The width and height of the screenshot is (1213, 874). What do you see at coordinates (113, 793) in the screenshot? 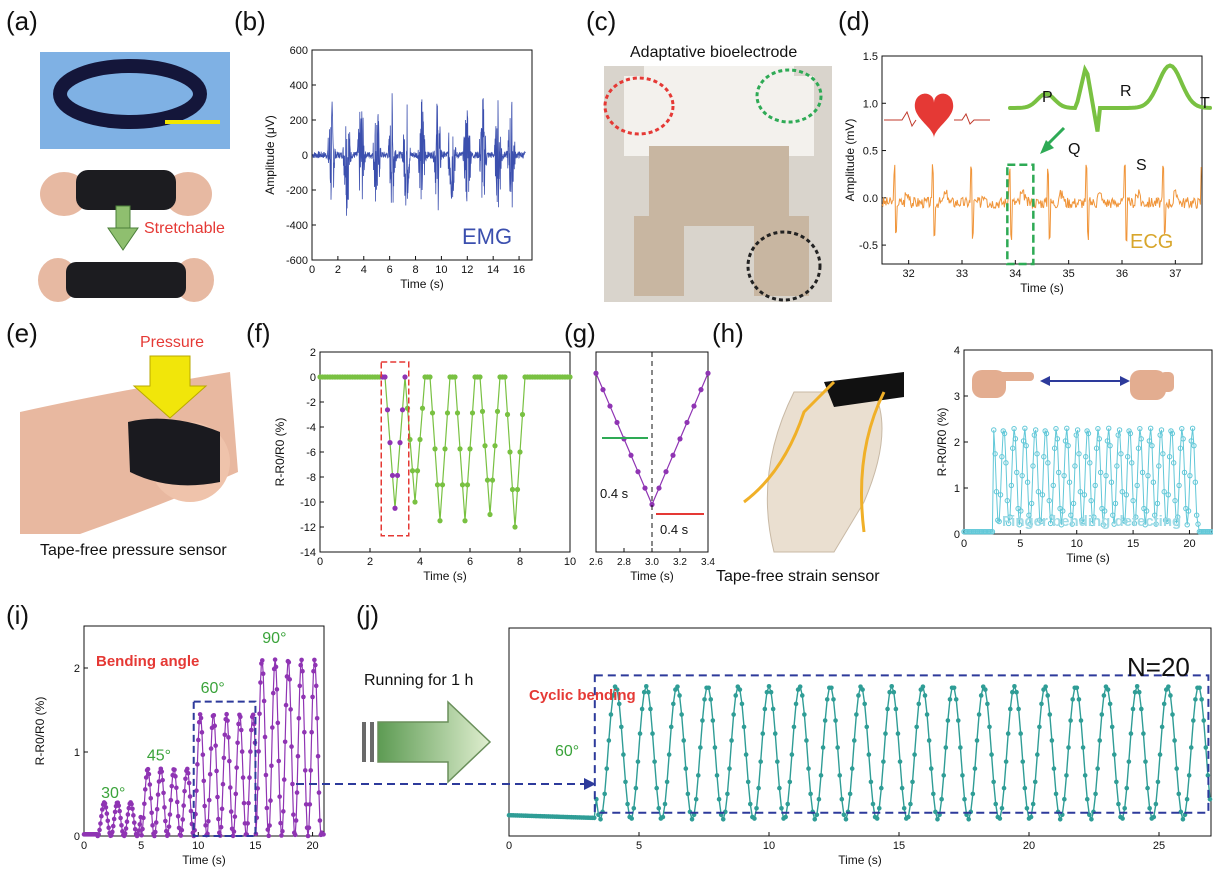
I see `angle-label: 30°` at bounding box center [113, 793].